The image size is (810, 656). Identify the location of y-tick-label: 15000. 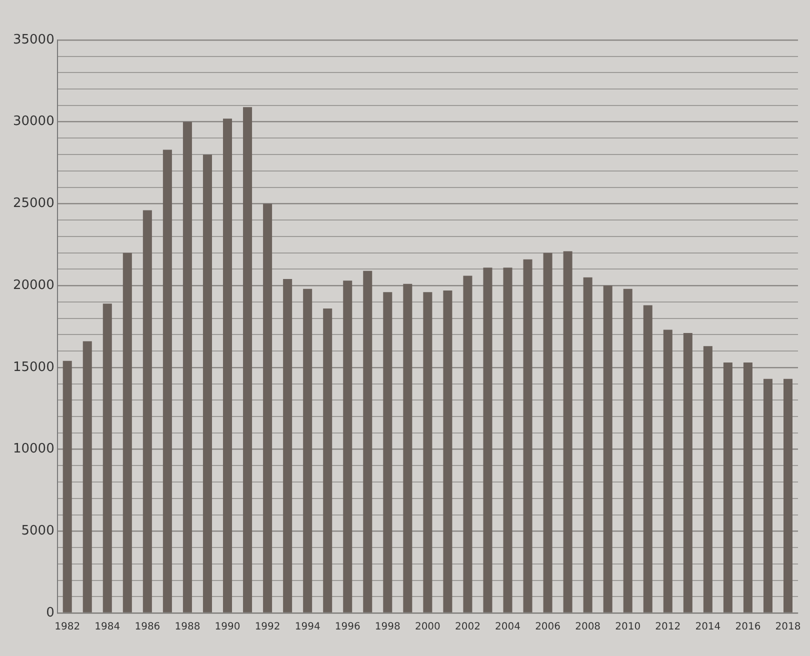
(33, 367).